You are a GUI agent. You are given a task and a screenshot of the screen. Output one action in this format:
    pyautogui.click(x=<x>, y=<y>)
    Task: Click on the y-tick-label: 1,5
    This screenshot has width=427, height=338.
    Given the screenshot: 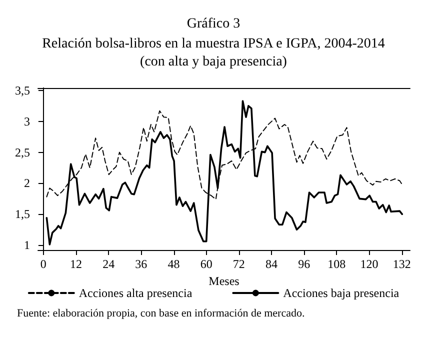 What is the action you would take?
    pyautogui.click(x=22, y=214)
    